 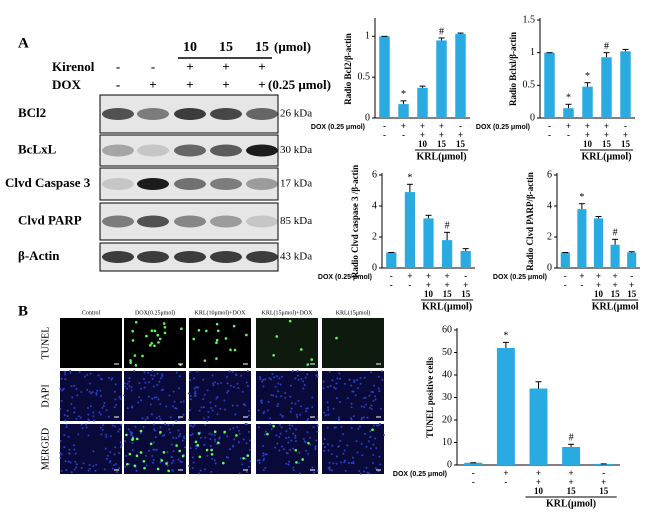 I want to click on y-tick-label: 1, so click(x=367, y=36).